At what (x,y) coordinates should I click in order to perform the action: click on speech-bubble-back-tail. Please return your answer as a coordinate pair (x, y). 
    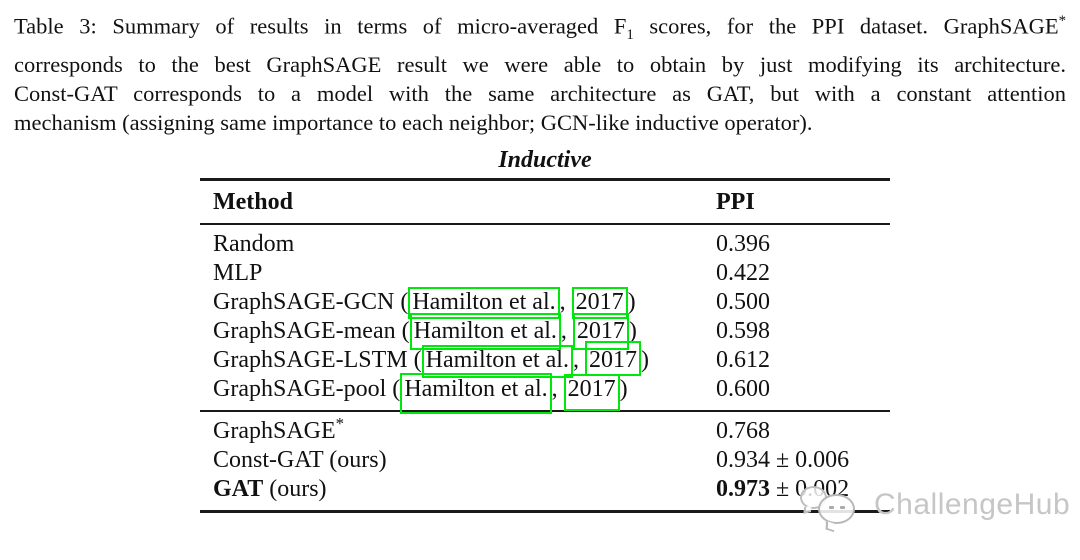
    Looking at the image, I should click on (807, 509).